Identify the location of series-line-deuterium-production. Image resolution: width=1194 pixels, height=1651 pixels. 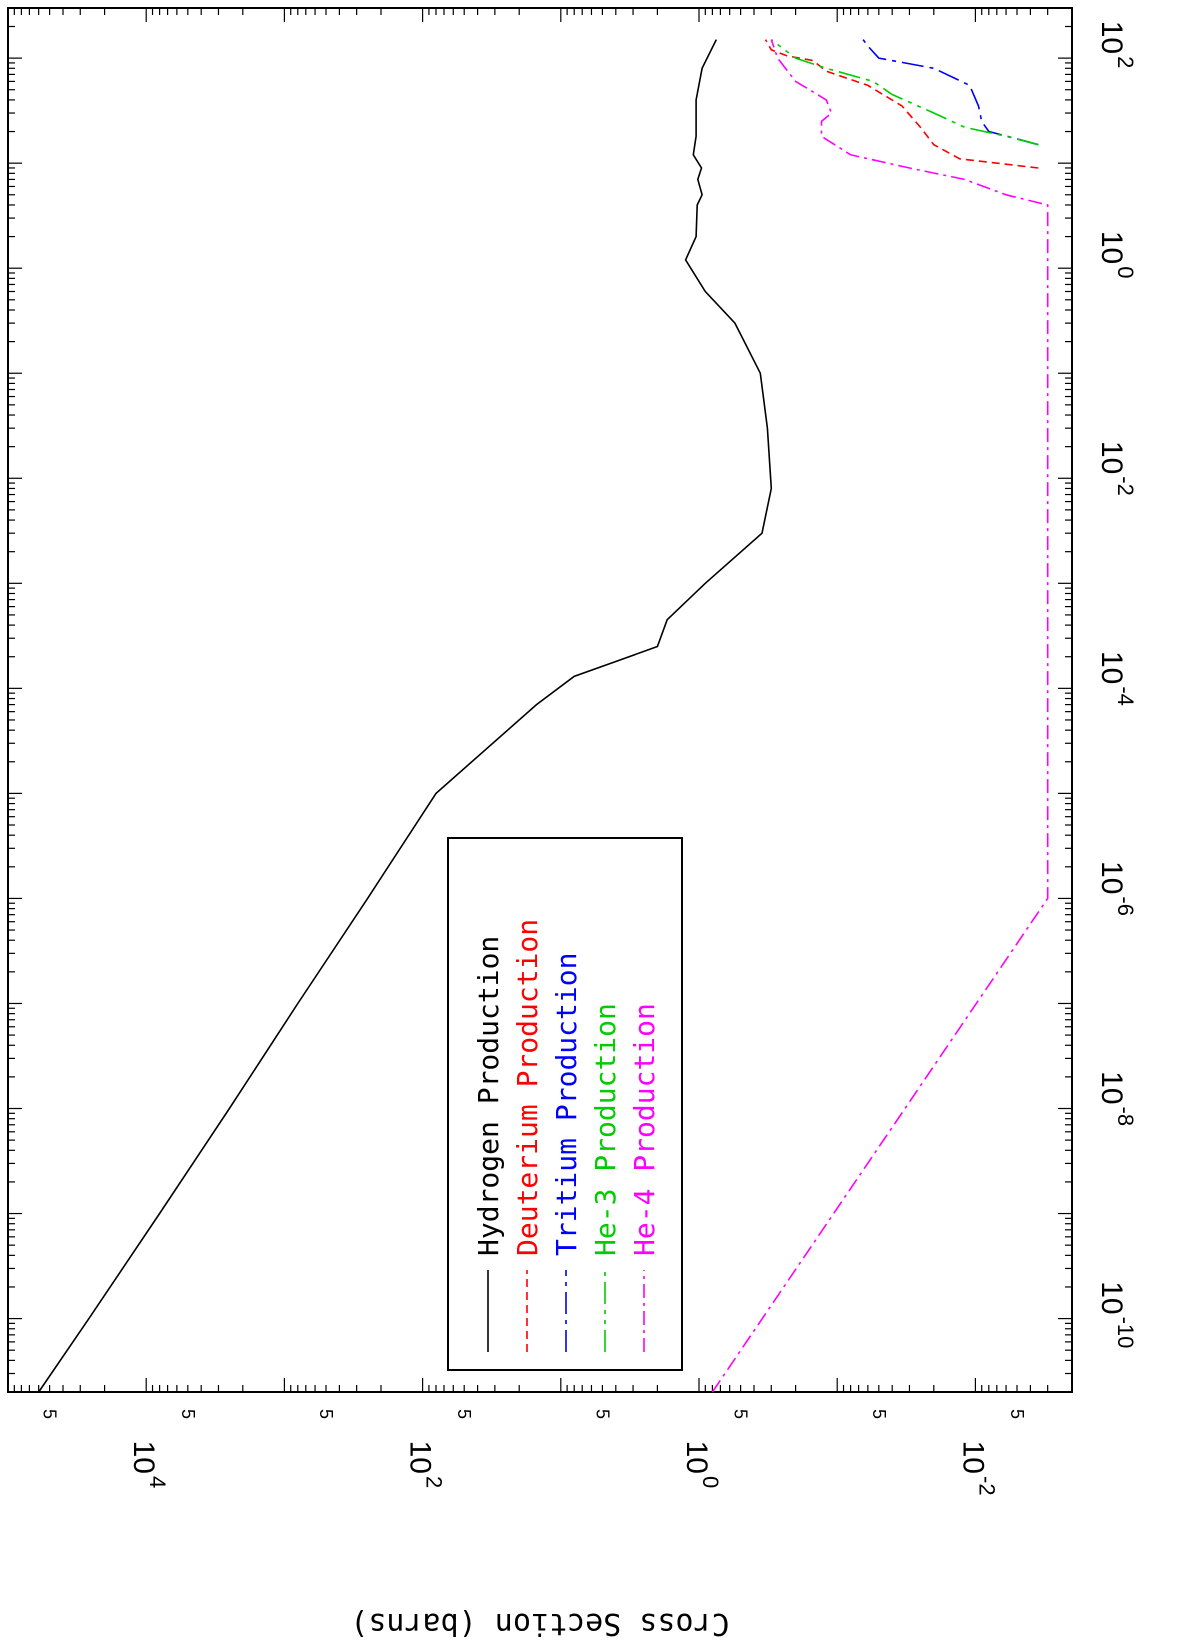
(901, 104).